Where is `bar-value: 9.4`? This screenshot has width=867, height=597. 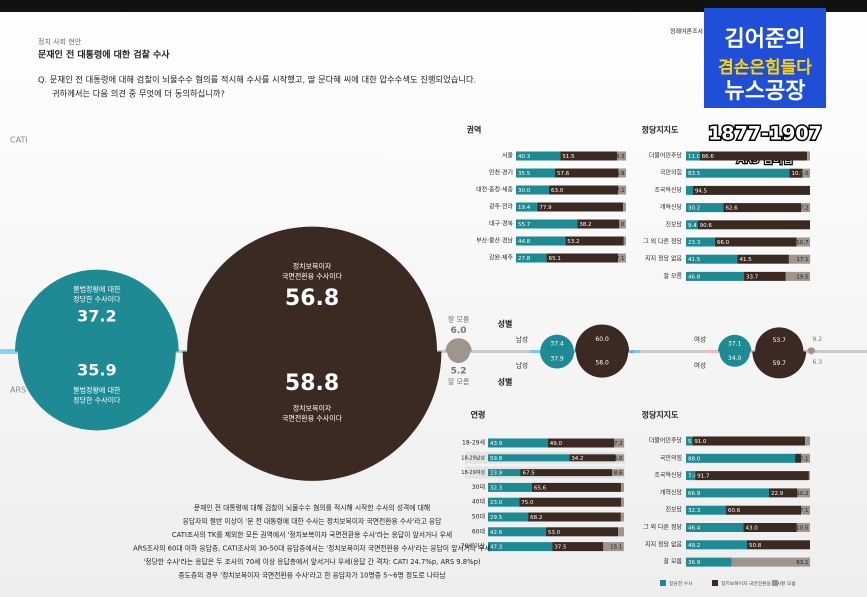 bar-value: 9.4 is located at coordinates (692, 226).